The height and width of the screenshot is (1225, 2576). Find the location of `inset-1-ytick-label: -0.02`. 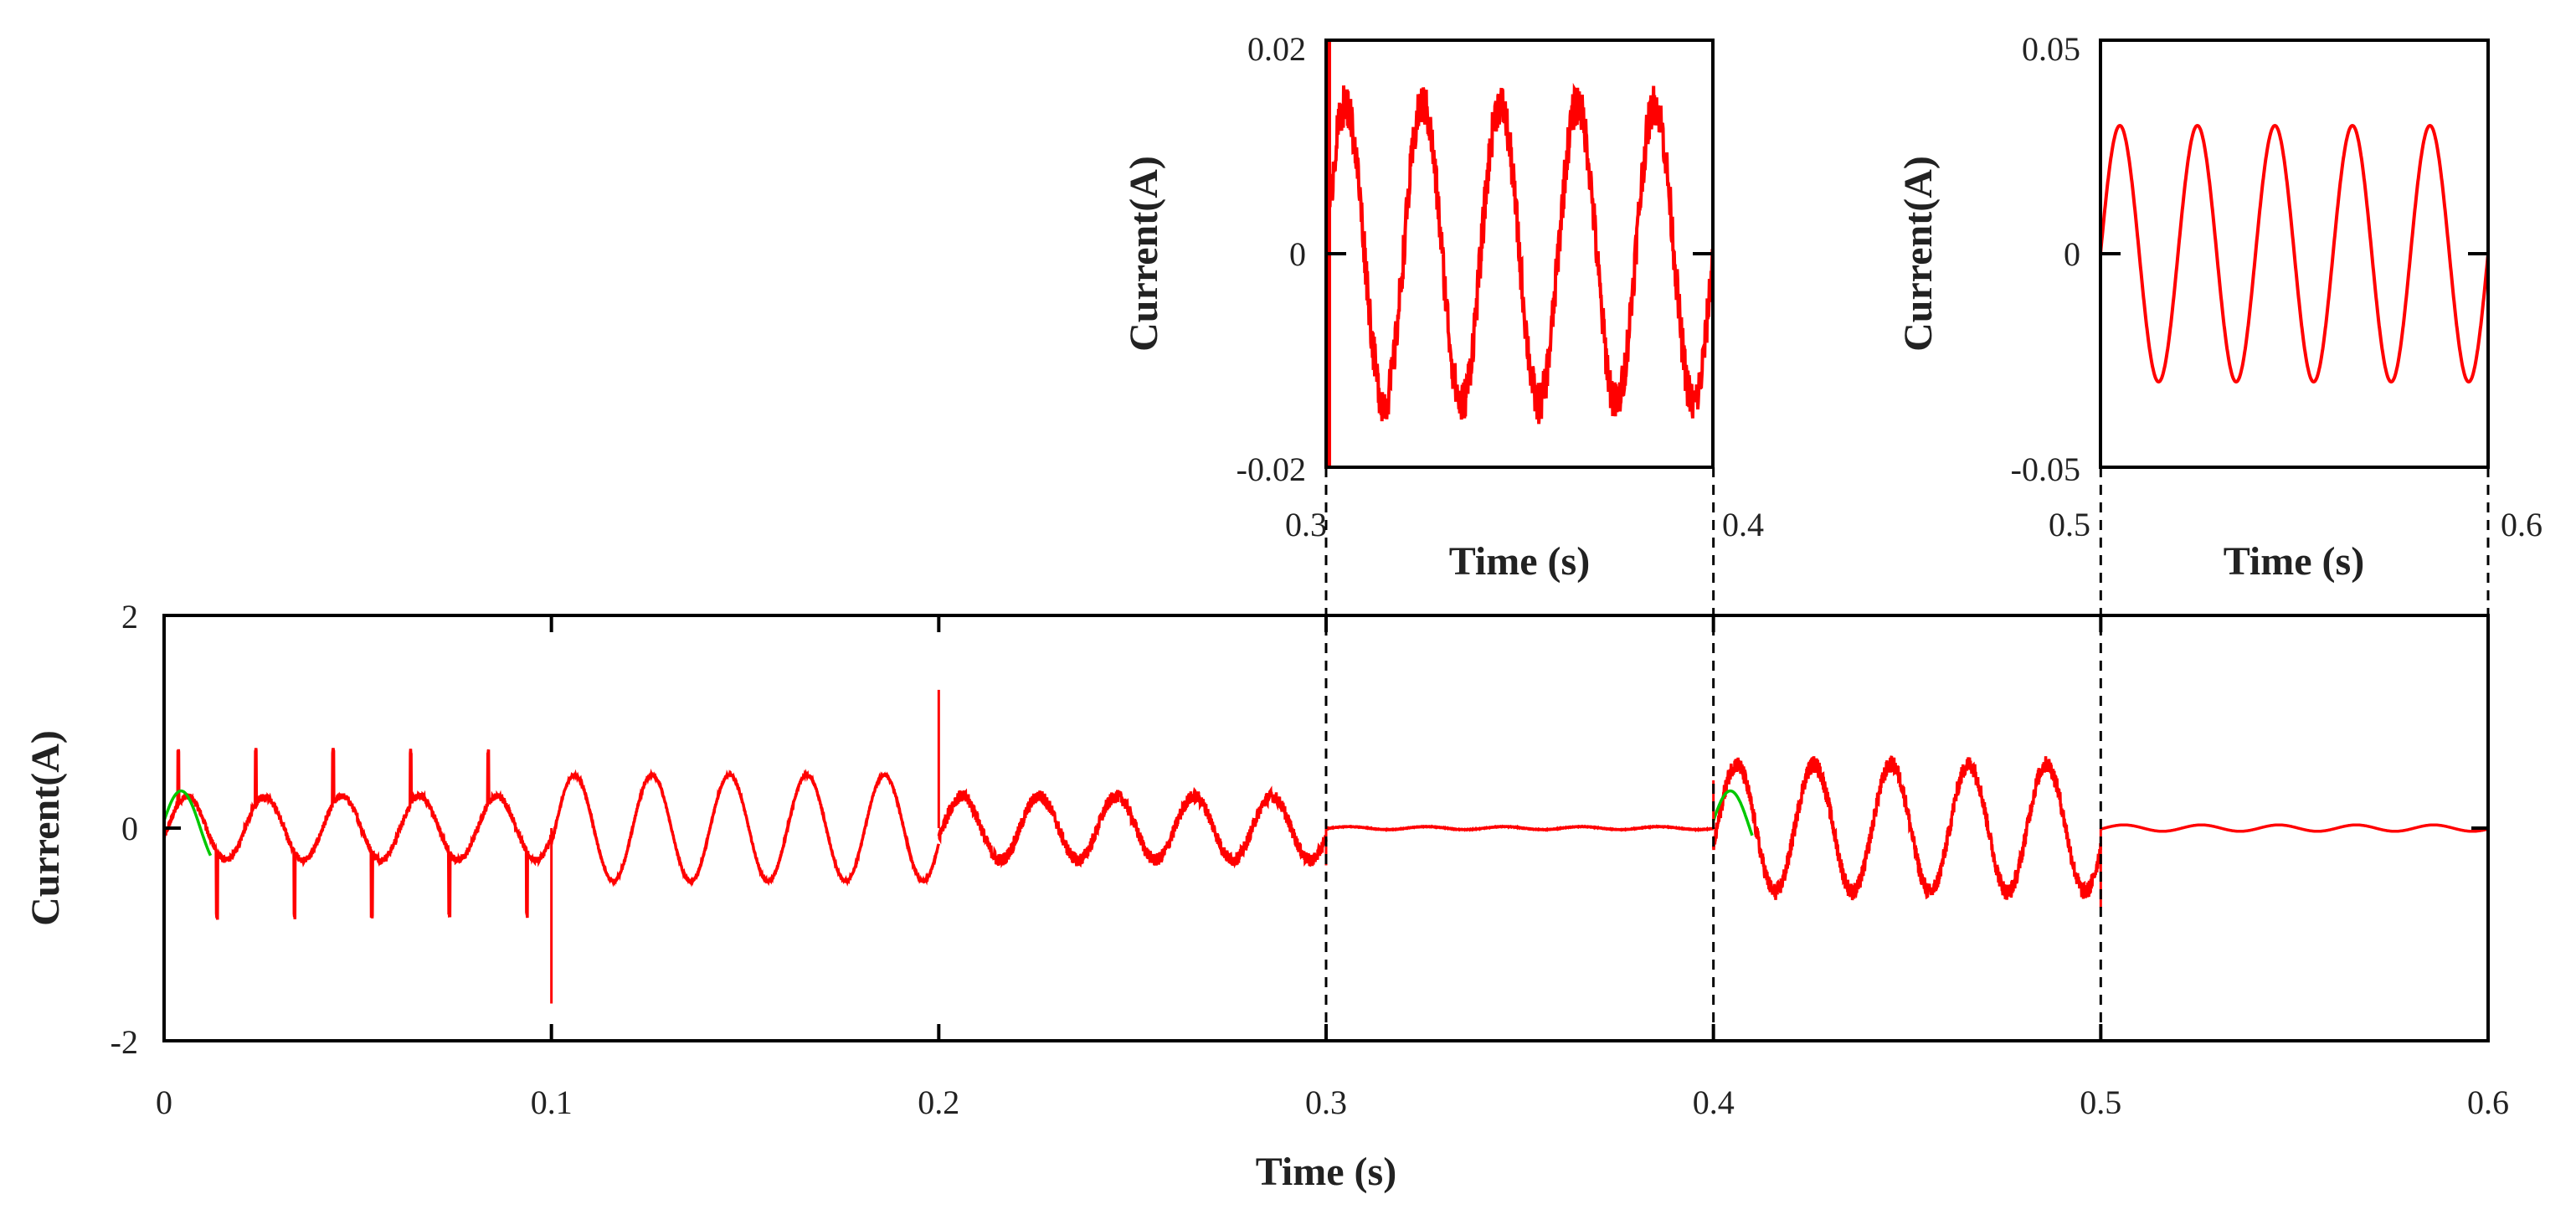

inset-1-ytick-label: -0.02 is located at coordinates (1272, 469).